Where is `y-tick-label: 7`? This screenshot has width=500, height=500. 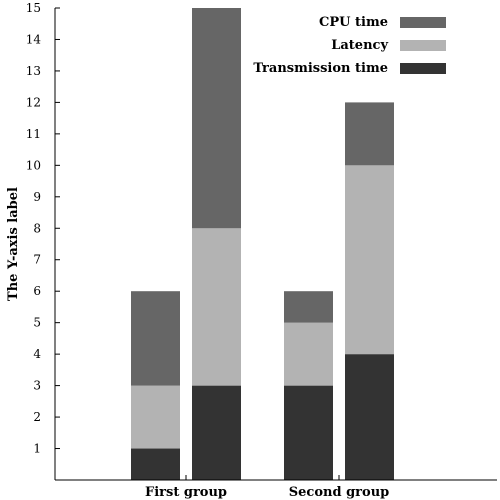 y-tick-label: 7 is located at coordinates (37, 260).